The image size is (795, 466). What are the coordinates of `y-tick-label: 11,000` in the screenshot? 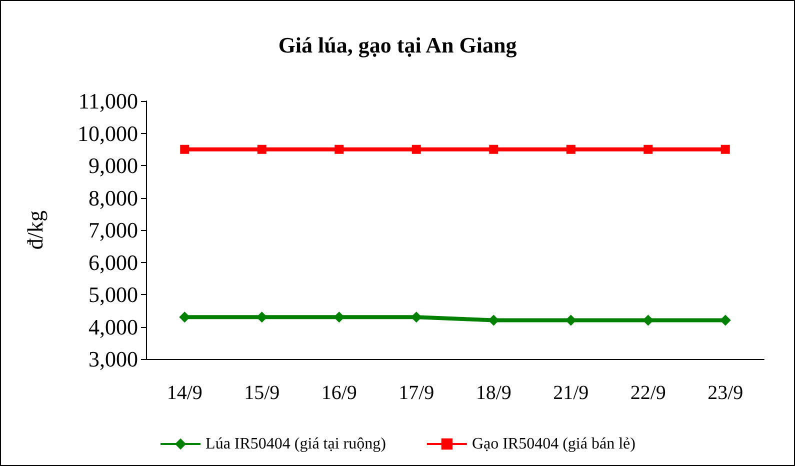 It's located at (108, 101).